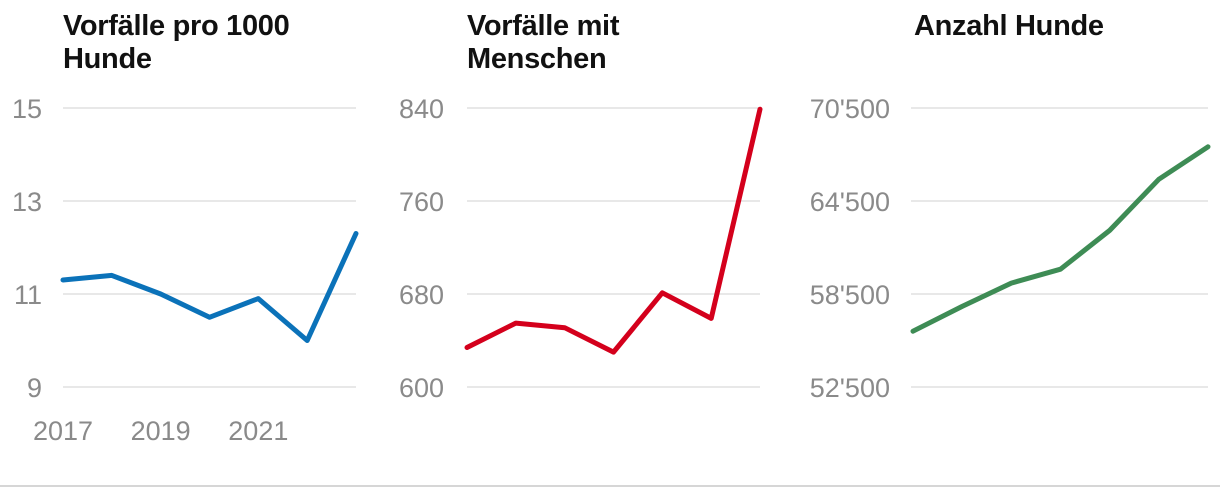 The height and width of the screenshot is (498, 1220). What do you see at coordinates (161, 431) in the screenshot?
I see `chart-1-x-tick-label: 2019` at bounding box center [161, 431].